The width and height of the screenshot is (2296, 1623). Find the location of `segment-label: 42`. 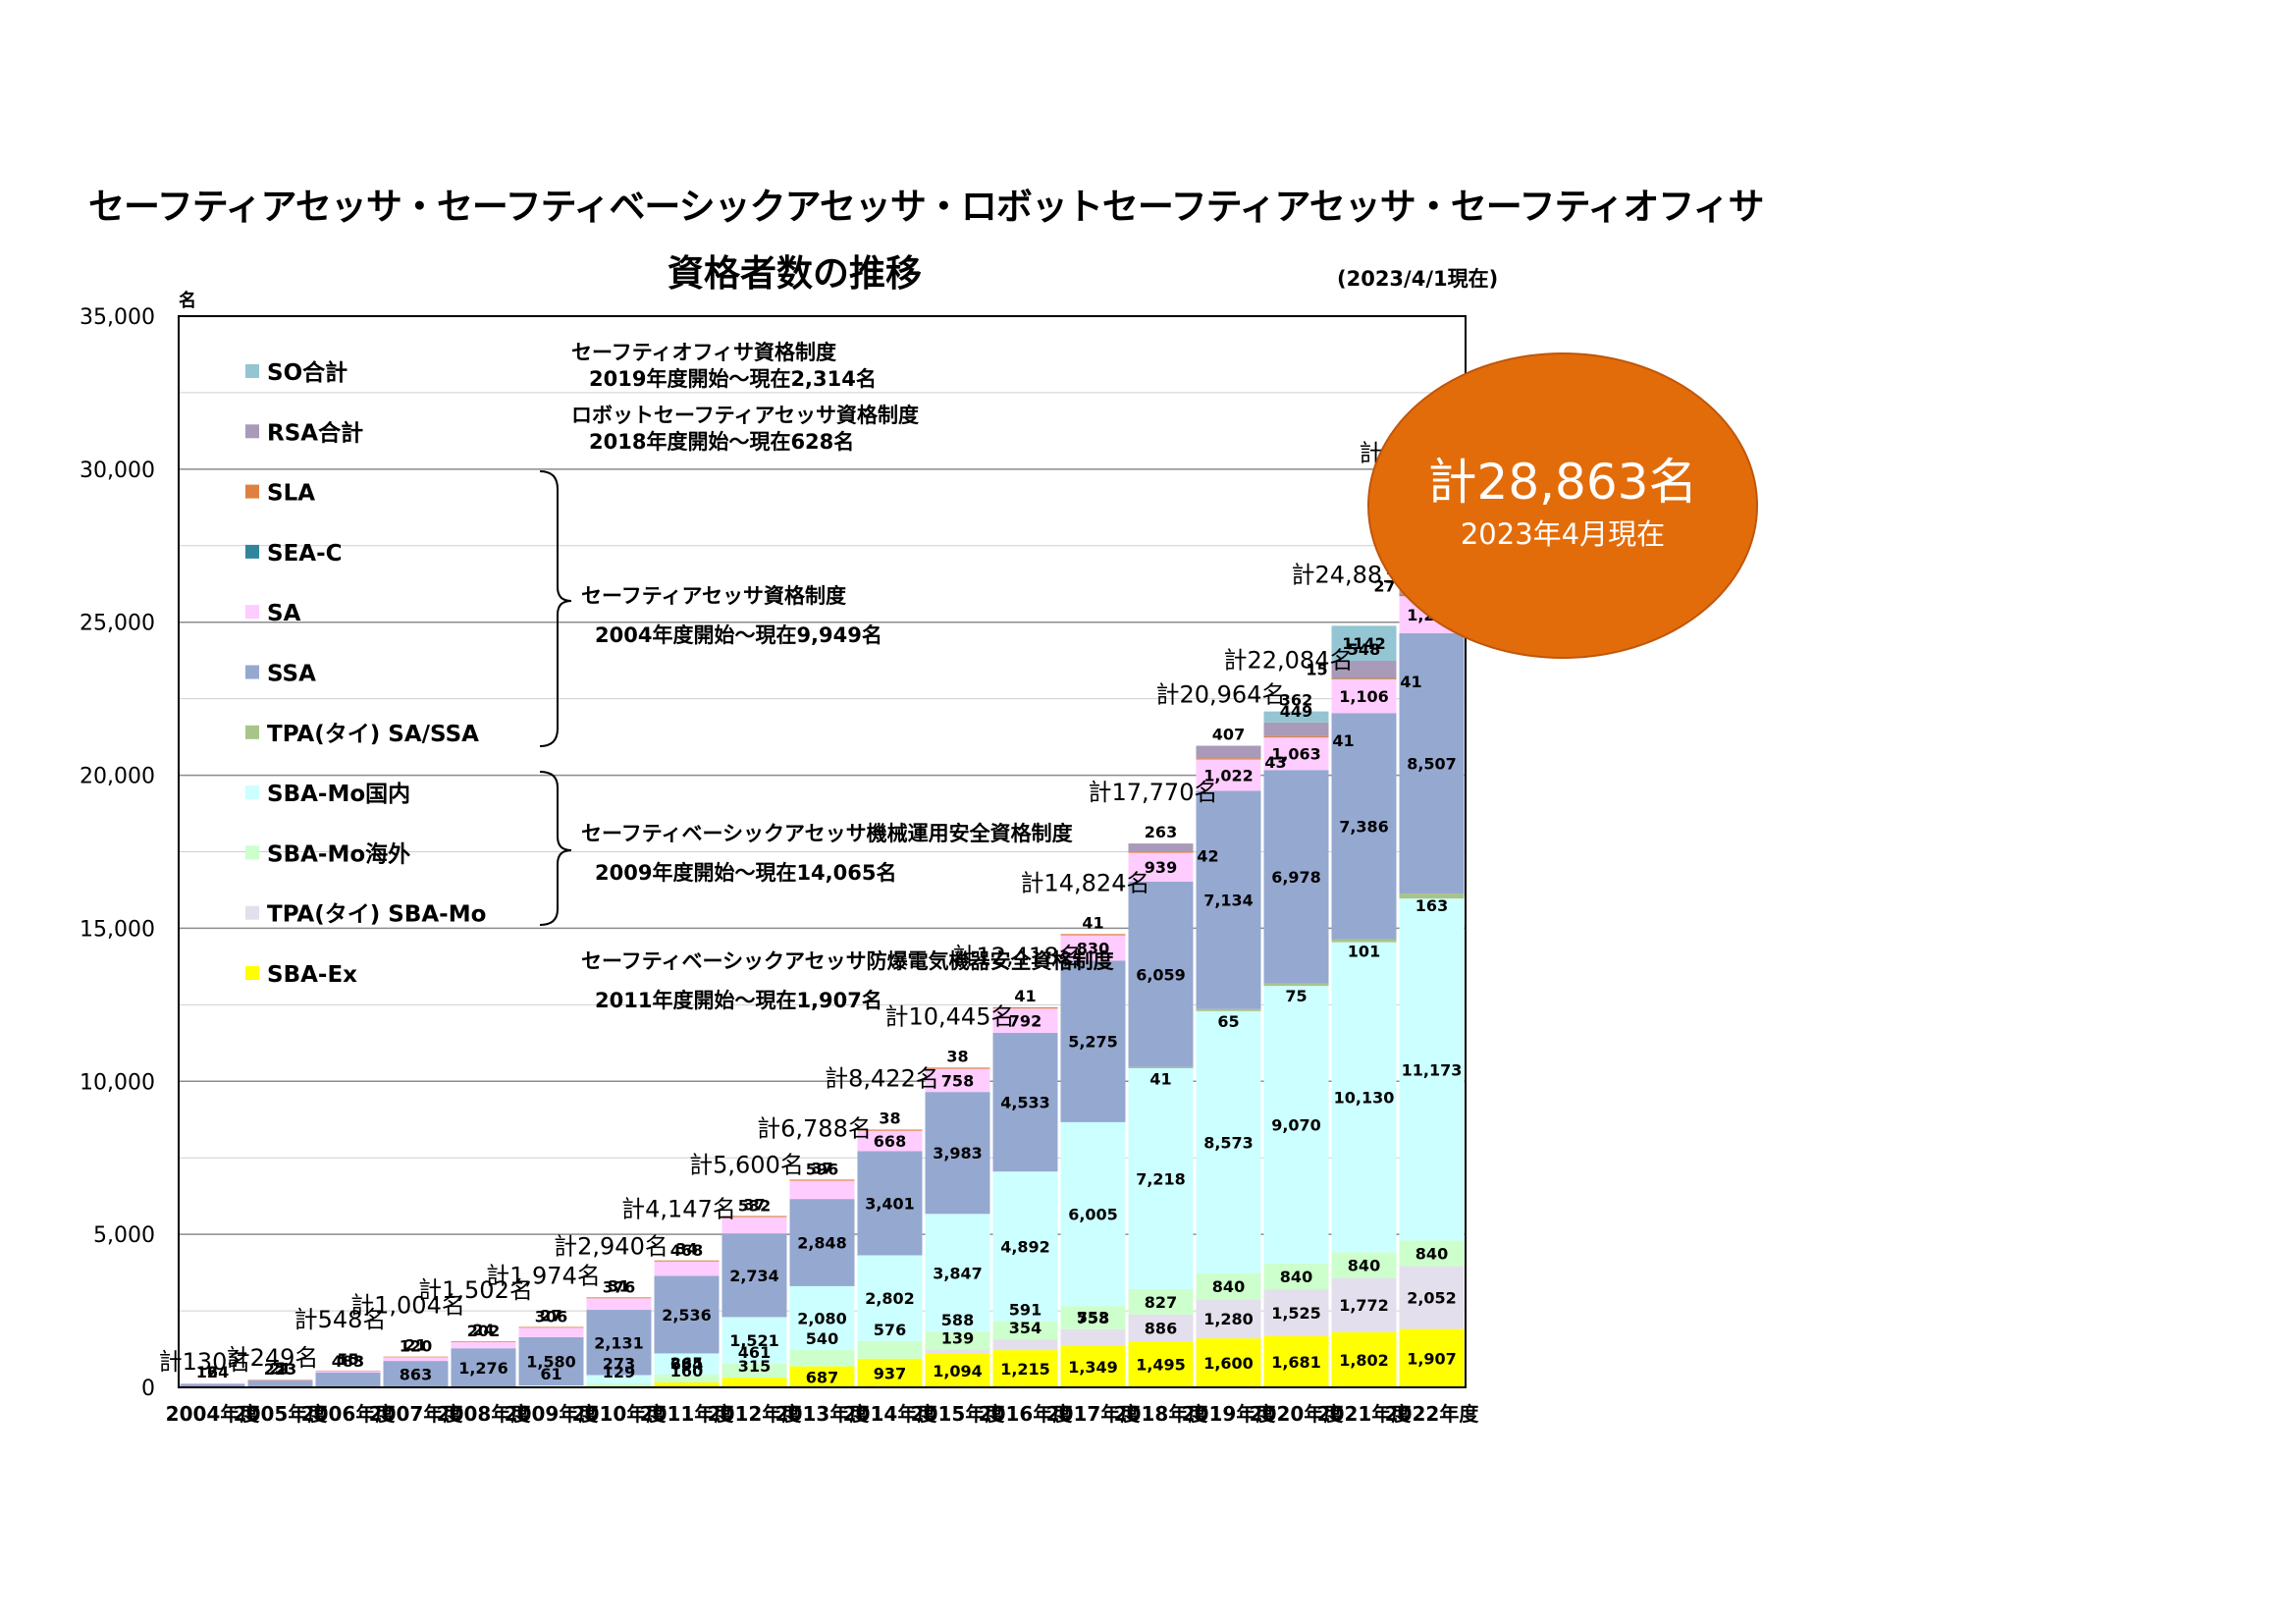

segment-label: 42 is located at coordinates (1207, 855).